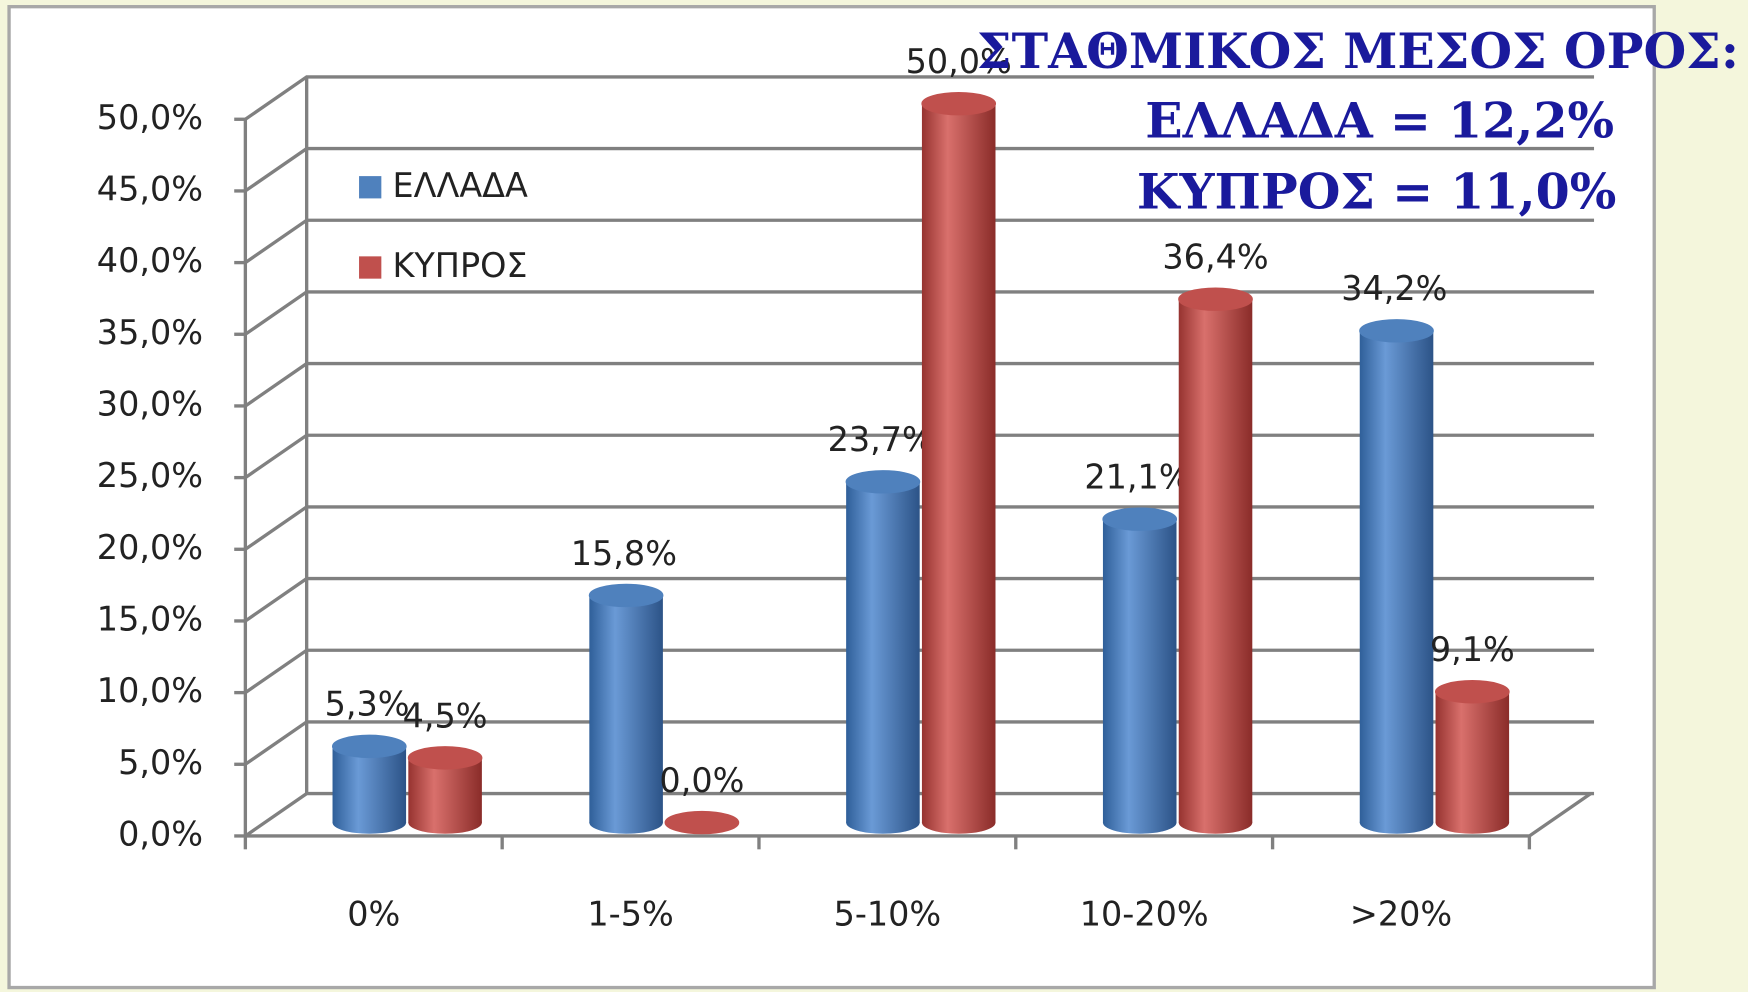 The height and width of the screenshot is (992, 1748). What do you see at coordinates (150, 260) in the screenshot?
I see `y-tick-label: 40,0%` at bounding box center [150, 260].